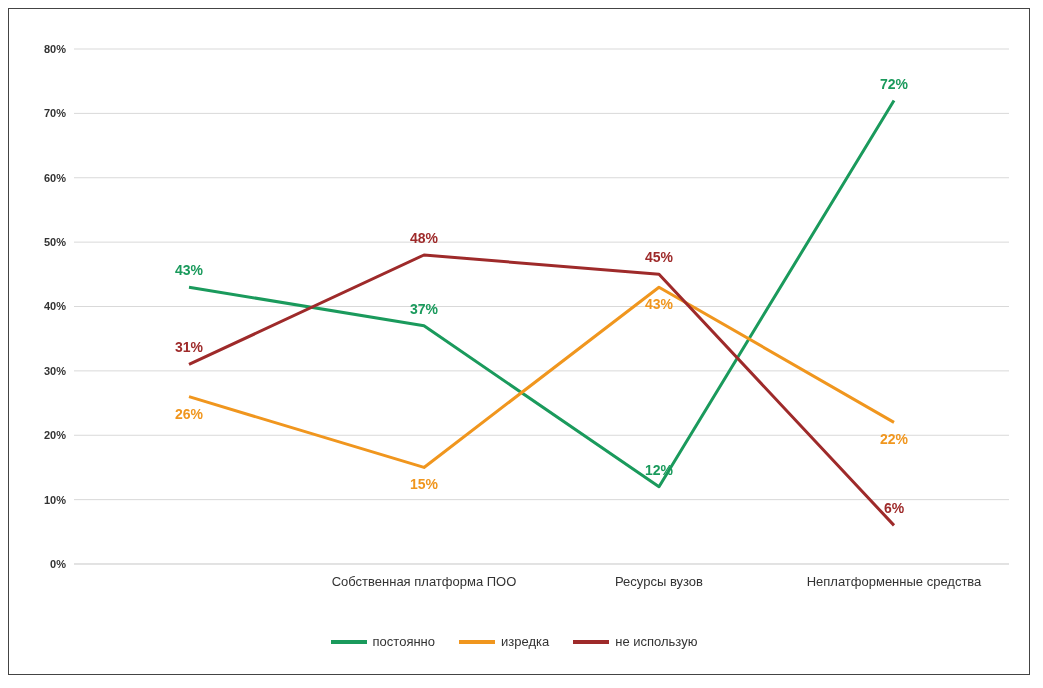 The image size is (1043, 688). What do you see at coordinates (894, 508) in the screenshot?
I see `data-label: 6%` at bounding box center [894, 508].